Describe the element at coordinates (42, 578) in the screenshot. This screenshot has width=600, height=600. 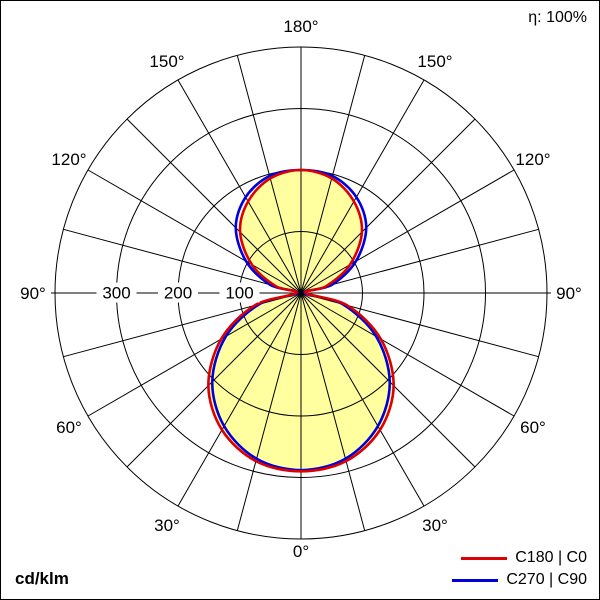
I see `unit-label: cd/klm` at that location.